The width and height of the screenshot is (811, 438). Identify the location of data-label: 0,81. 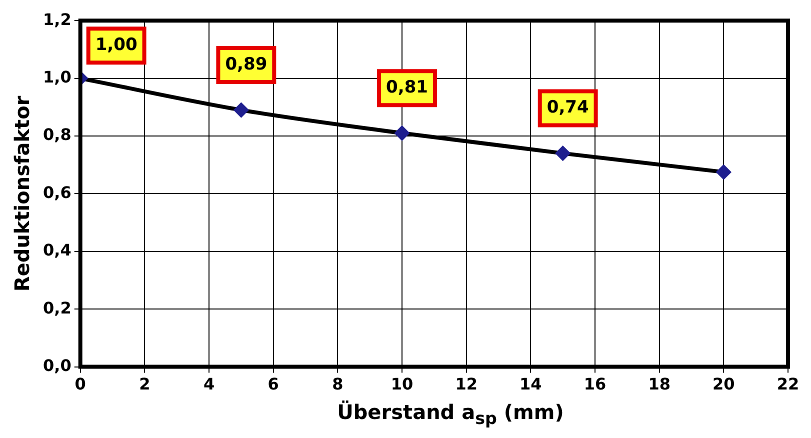
(407, 88).